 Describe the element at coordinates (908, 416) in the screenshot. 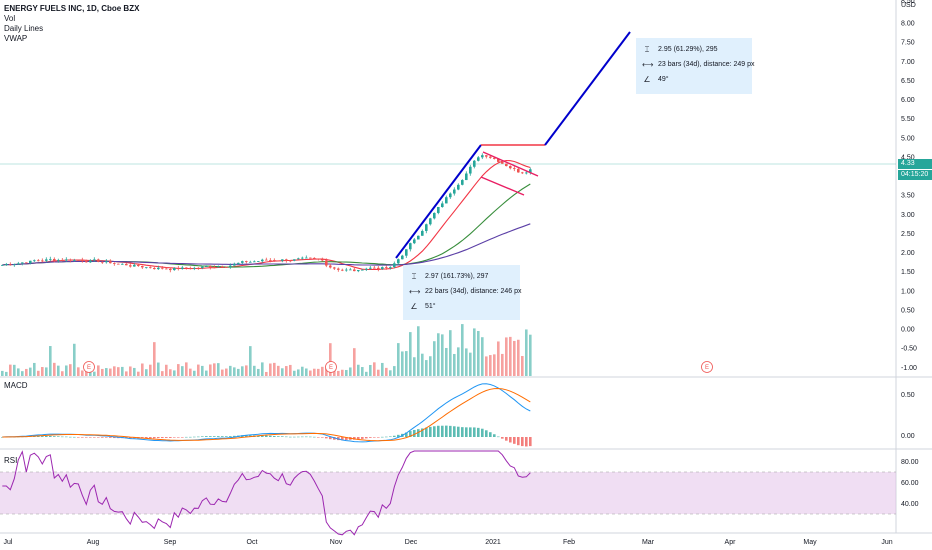

I see `macd-axis: 0.50 0.00` at that location.